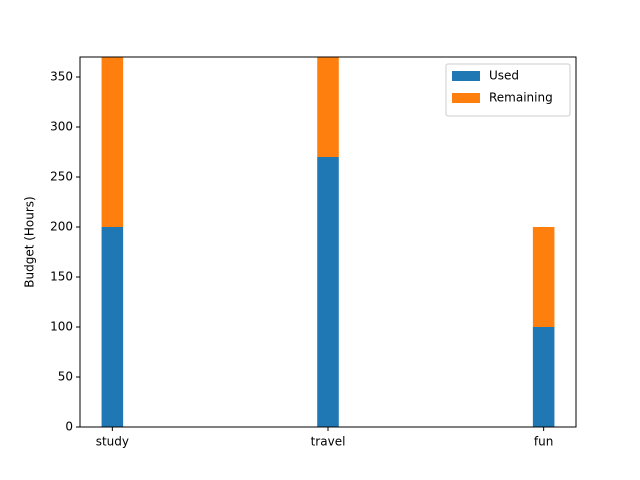 This screenshot has height=480, width=640. Describe the element at coordinates (61, 327) in the screenshot. I see `y-tick-label: 100` at that location.